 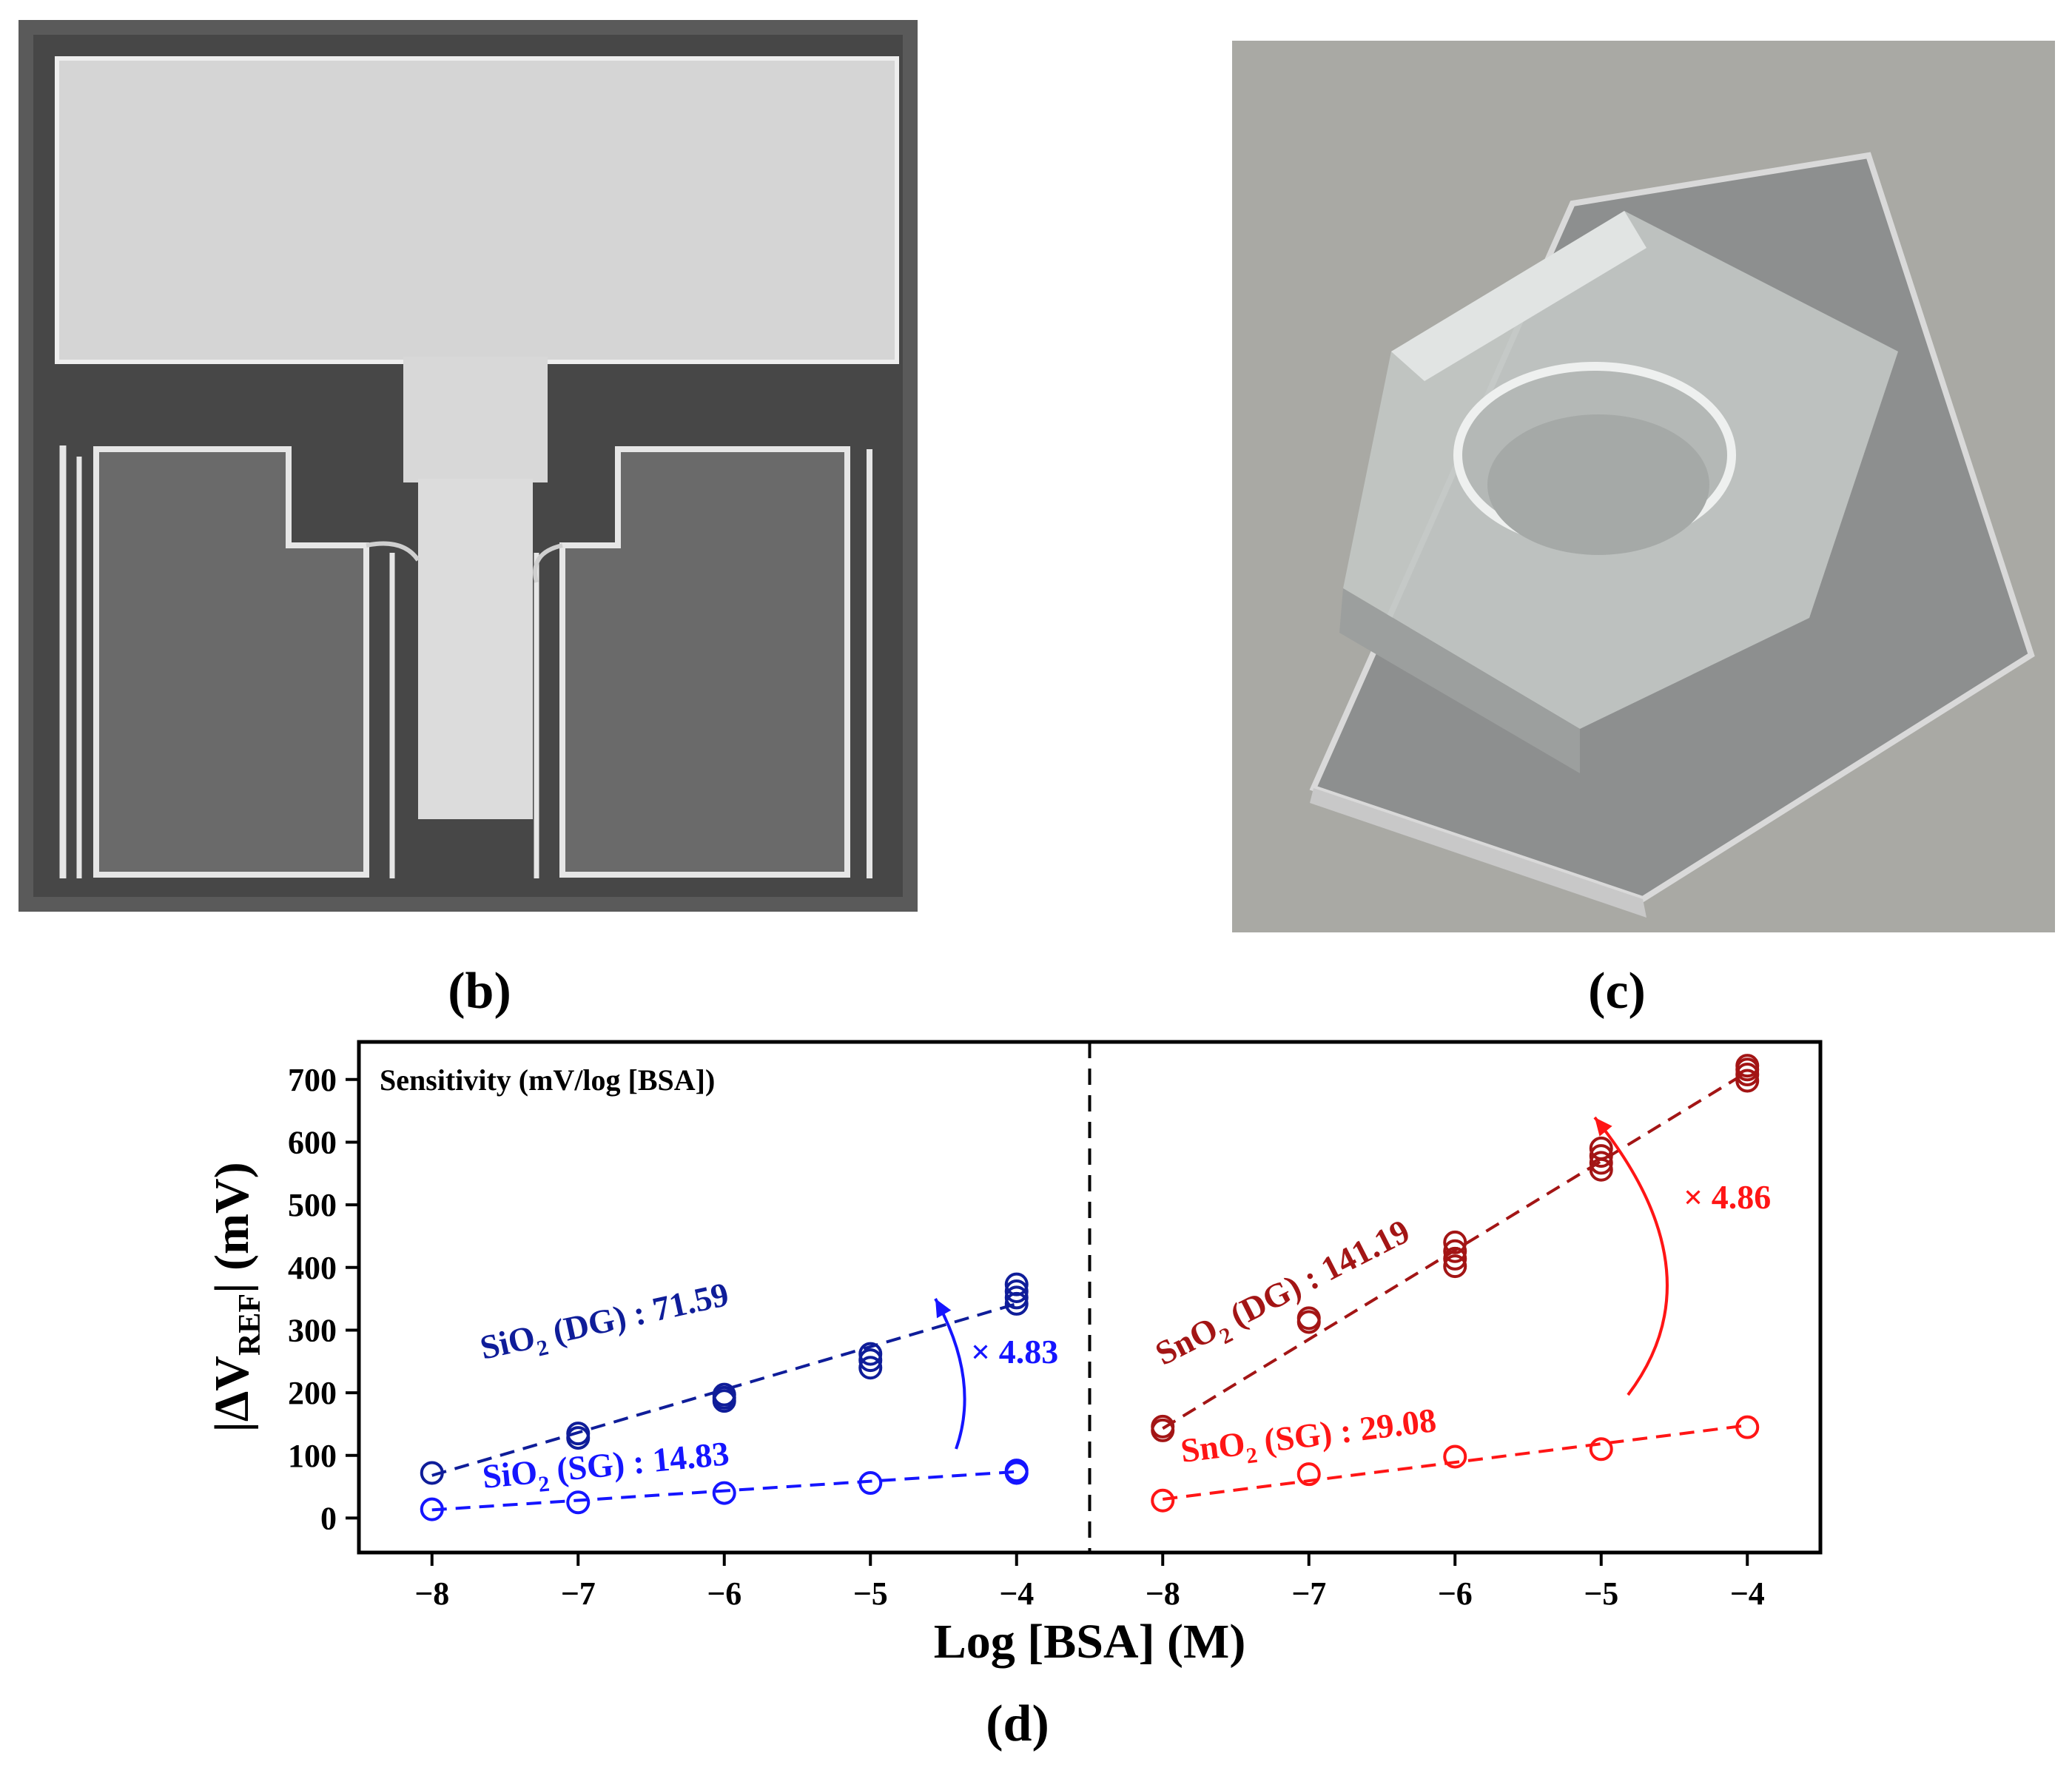 What do you see at coordinates (1014, 1351) in the screenshot?
I see `ratio-label: × 4.83` at bounding box center [1014, 1351].